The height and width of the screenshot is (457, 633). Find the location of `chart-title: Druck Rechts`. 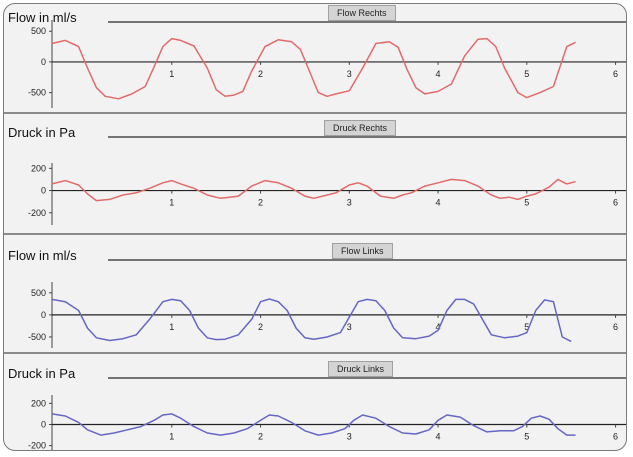

chart-title: Druck Rechts is located at coordinates (360, 128).